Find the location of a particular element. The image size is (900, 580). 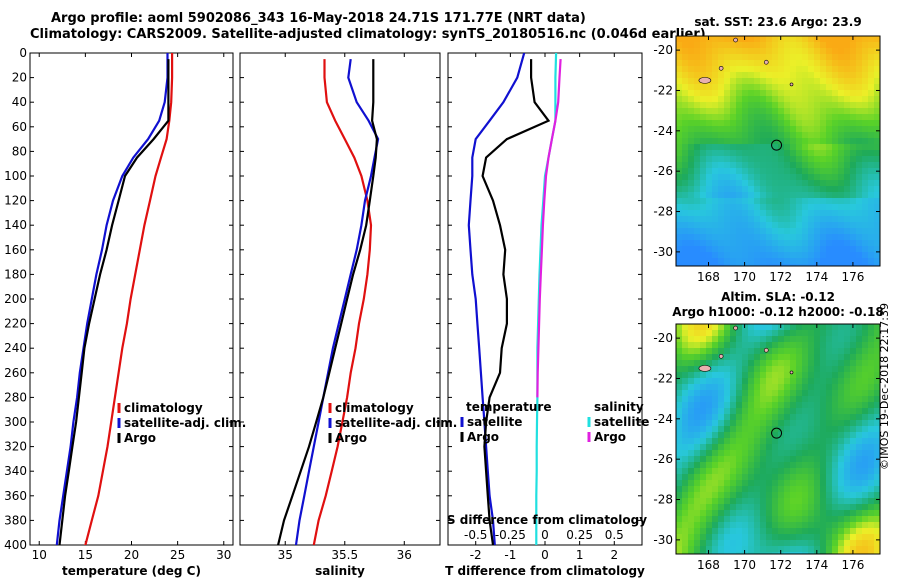

x-axis-label: T difference from climatology is located at coordinates (545, 571).